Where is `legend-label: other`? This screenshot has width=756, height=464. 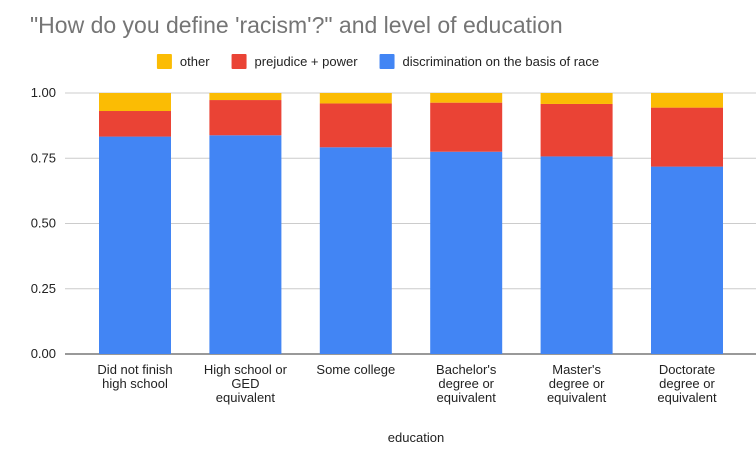 legend-label: other is located at coordinates (195, 61).